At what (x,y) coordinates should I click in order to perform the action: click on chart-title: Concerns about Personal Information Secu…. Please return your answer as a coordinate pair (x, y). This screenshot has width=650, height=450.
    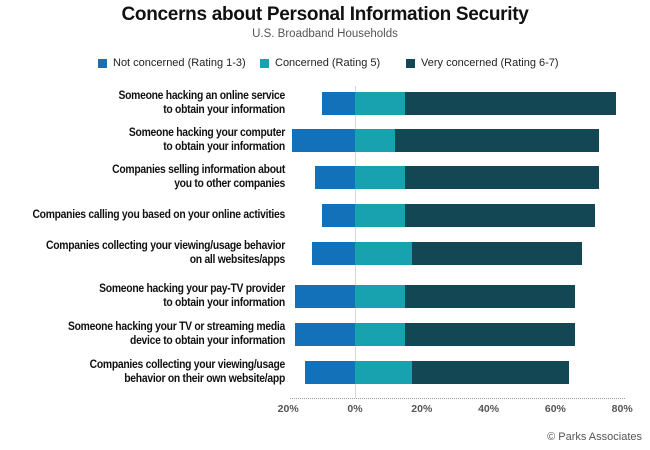
    Looking at the image, I should click on (325, 14).